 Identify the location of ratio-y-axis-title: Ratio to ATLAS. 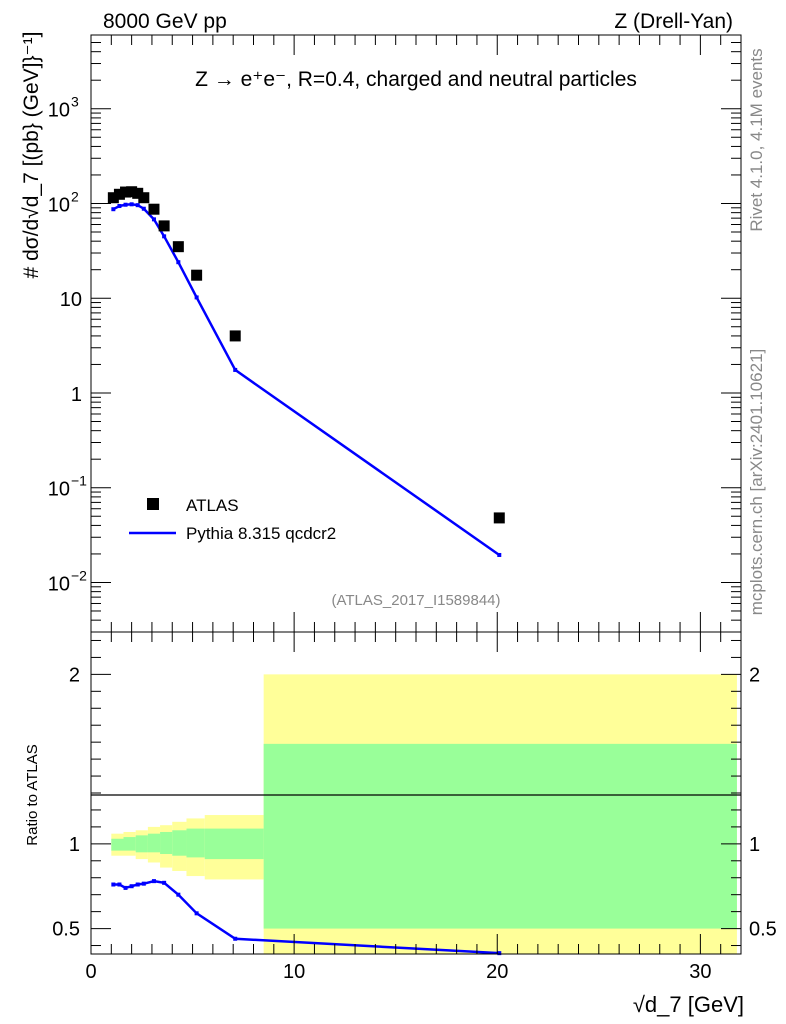
(32, 794).